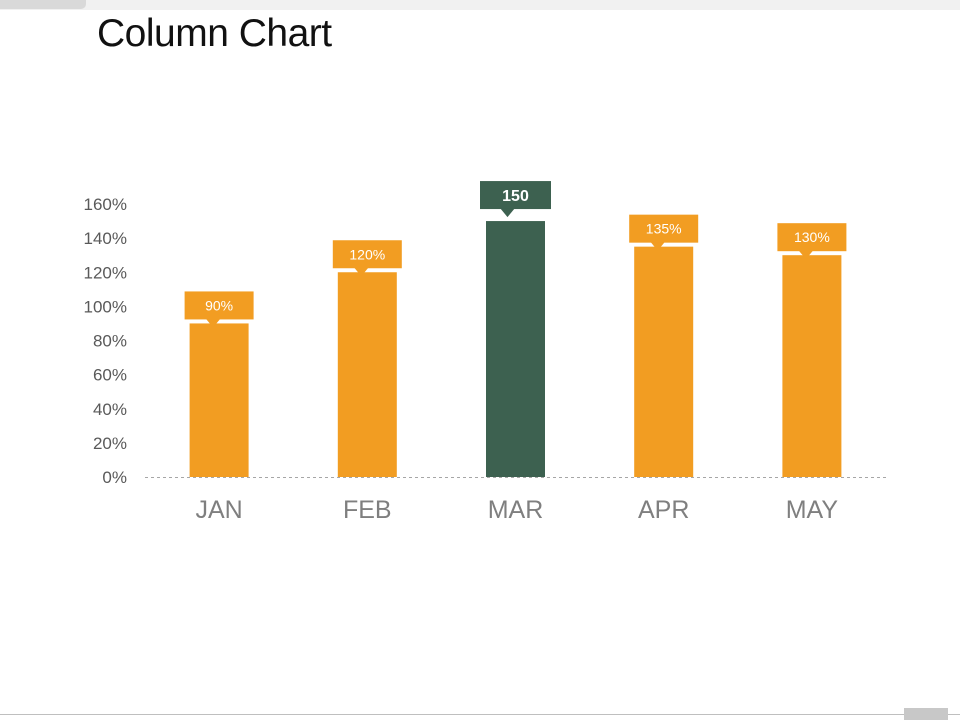 The height and width of the screenshot is (720, 960). I want to click on x-category-label: APR, so click(663, 510).